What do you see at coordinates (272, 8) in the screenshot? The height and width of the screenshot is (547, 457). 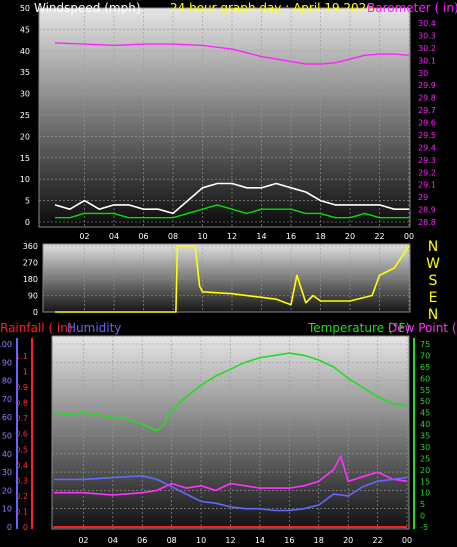 I see `date-label: 24 hour graph day : April 19 2026` at bounding box center [272, 8].